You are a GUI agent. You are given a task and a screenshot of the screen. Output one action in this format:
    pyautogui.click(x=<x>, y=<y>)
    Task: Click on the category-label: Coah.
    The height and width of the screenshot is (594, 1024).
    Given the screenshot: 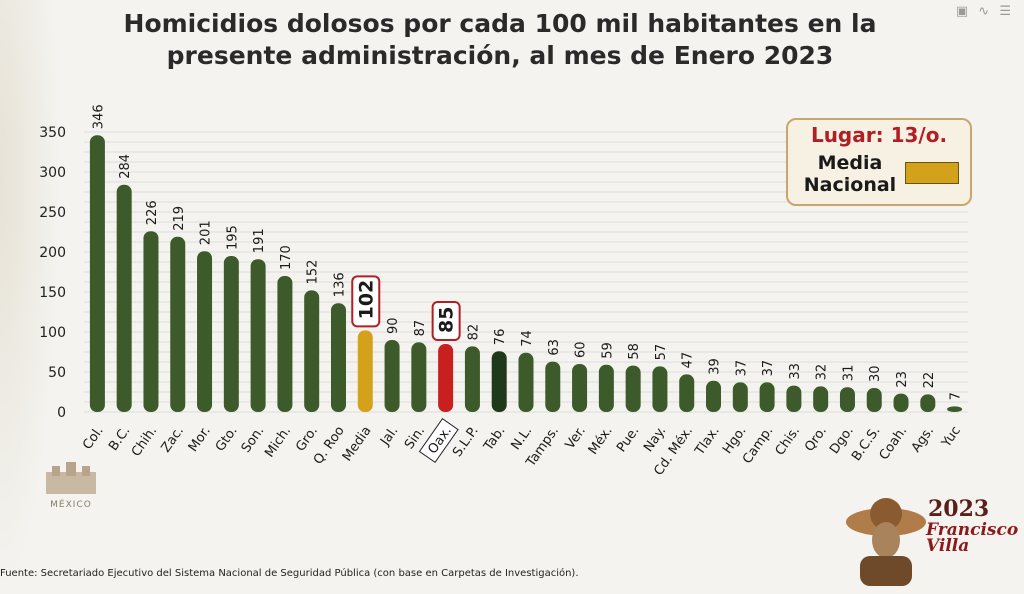 What is the action you would take?
    pyautogui.click(x=894, y=443)
    